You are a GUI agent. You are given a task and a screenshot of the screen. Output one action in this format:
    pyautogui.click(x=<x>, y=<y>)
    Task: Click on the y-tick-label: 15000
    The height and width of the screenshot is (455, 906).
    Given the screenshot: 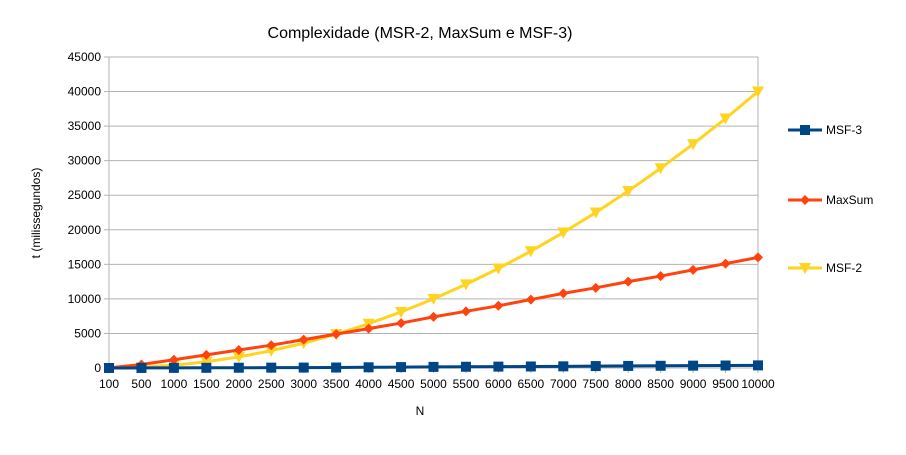 What is the action you would take?
    pyautogui.click(x=85, y=264)
    